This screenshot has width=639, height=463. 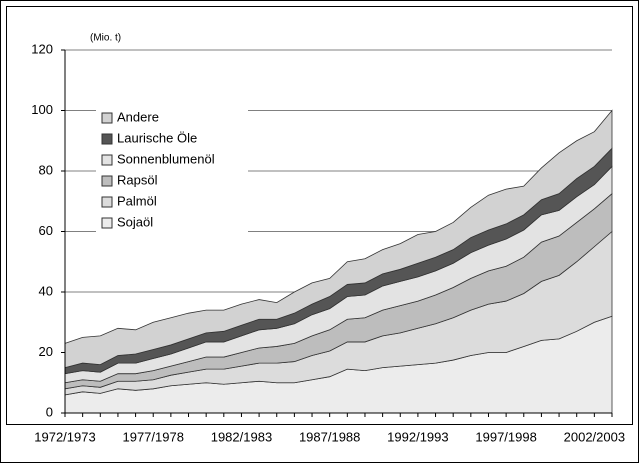 I want to click on x-tick-label: 1987/1988, so click(x=329, y=436).